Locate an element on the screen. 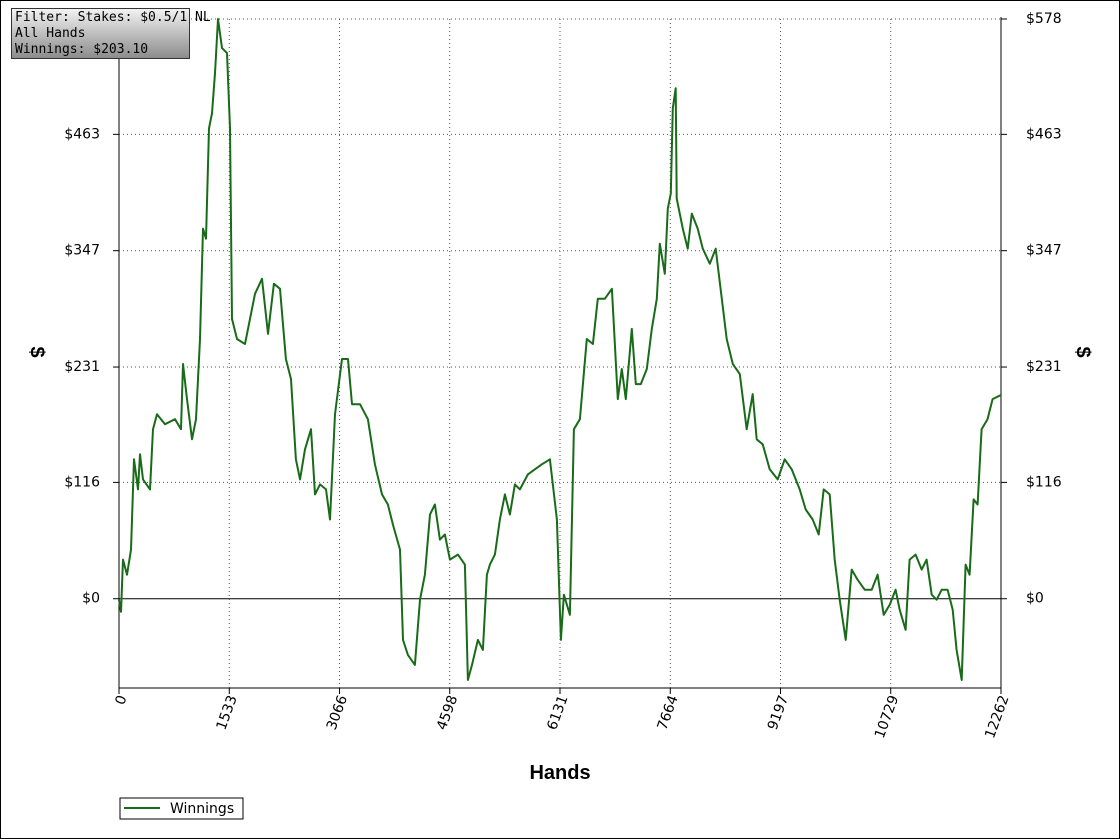  y-tick-label: $116 is located at coordinates (82, 482).